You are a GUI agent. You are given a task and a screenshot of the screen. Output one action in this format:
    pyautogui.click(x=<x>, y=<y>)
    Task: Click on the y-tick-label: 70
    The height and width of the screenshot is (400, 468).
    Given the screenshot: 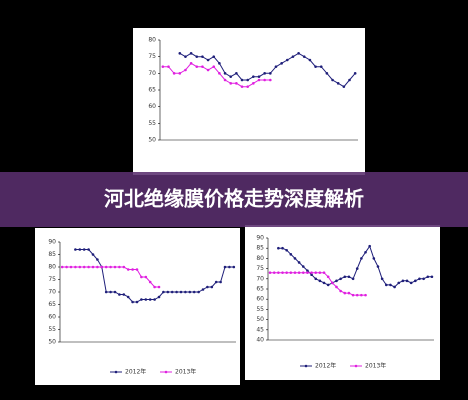 What is the action you would take?
    pyautogui.click(x=152, y=73)
    